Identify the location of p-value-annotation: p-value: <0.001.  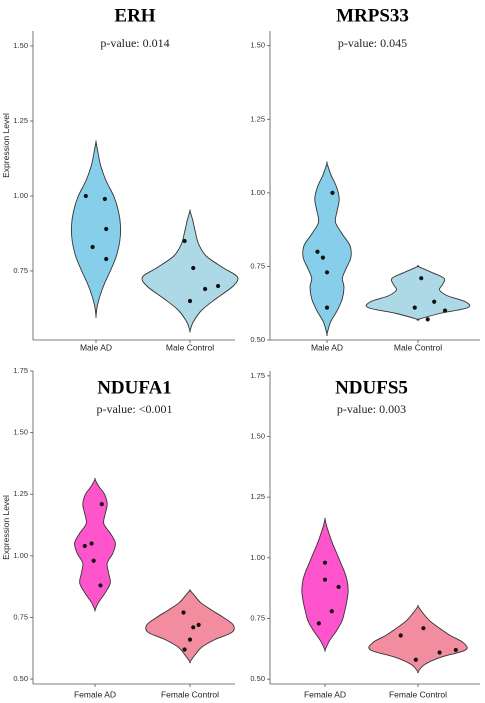
(134, 409).